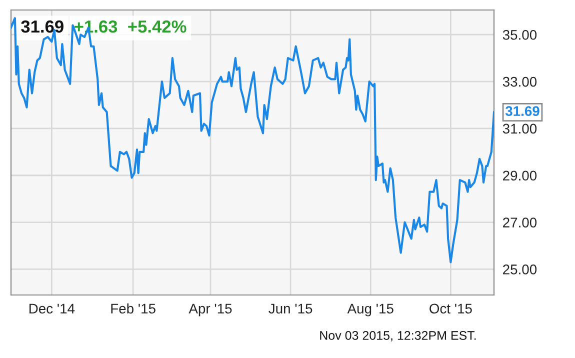 This screenshot has height=358, width=575. Describe the element at coordinates (398, 336) in the screenshot. I see `text: Nov 03 2015, 12:32PM EST.` at that location.